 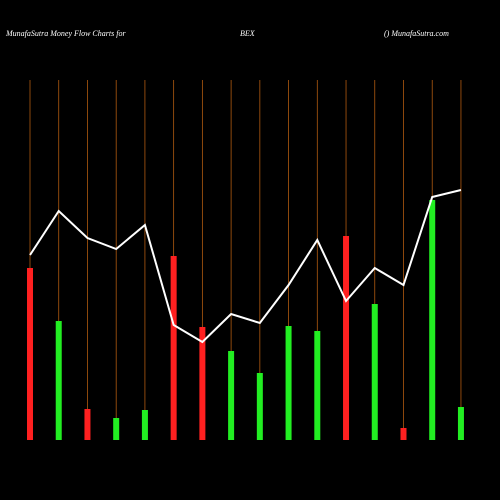 What do you see at coordinates (248, 33) in the screenshot?
I see `chart-title: BEX` at bounding box center [248, 33].